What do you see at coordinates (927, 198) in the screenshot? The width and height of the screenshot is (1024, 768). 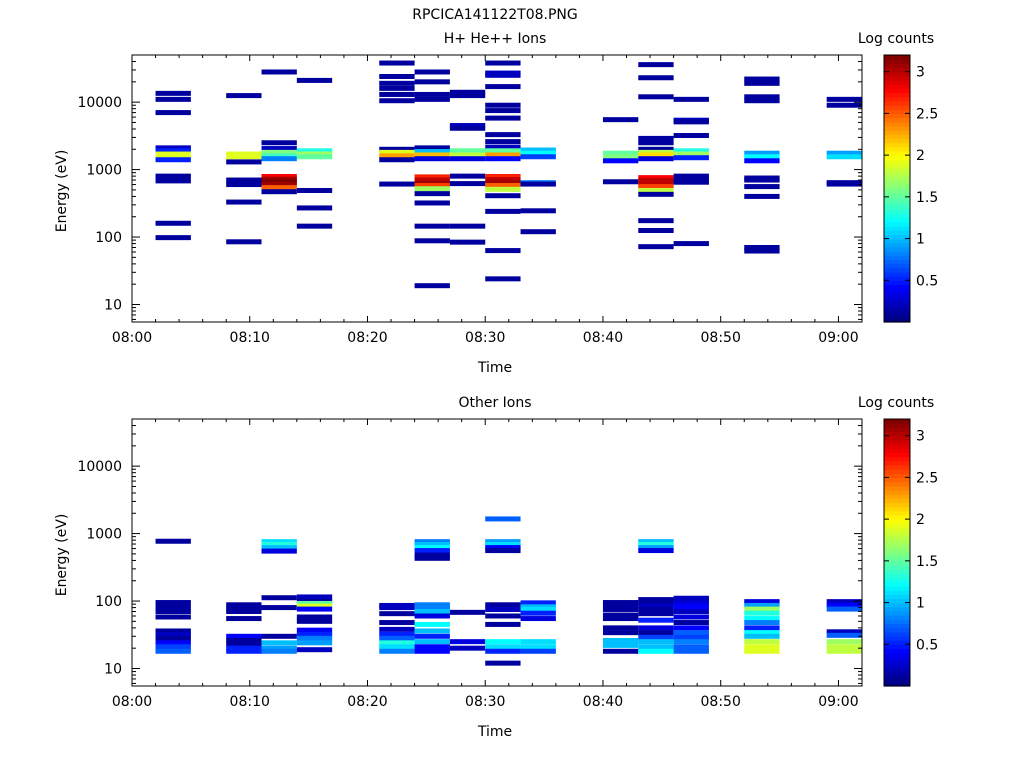 I see `colorbar-tick-label: 1.5` at bounding box center [927, 198].